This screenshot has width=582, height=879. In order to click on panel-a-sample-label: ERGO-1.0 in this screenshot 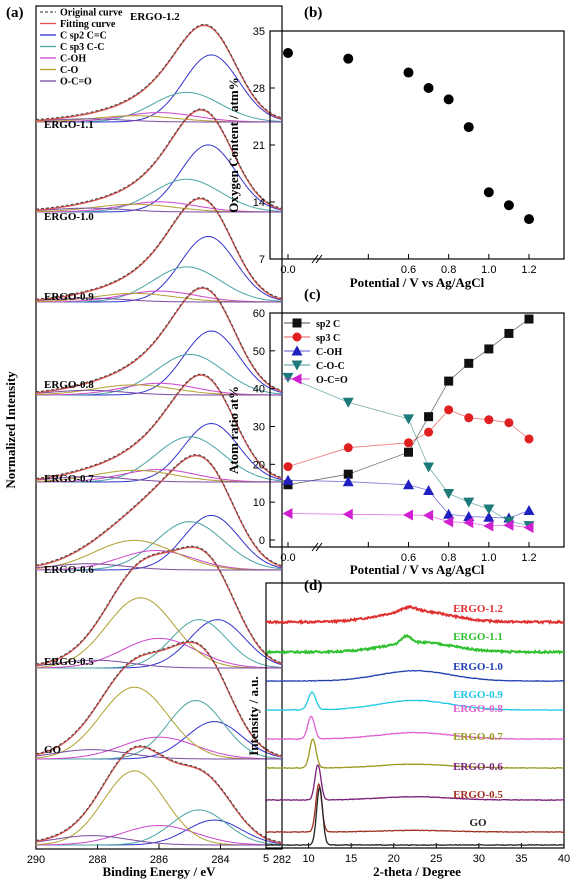, I will do `click(69, 217)`.